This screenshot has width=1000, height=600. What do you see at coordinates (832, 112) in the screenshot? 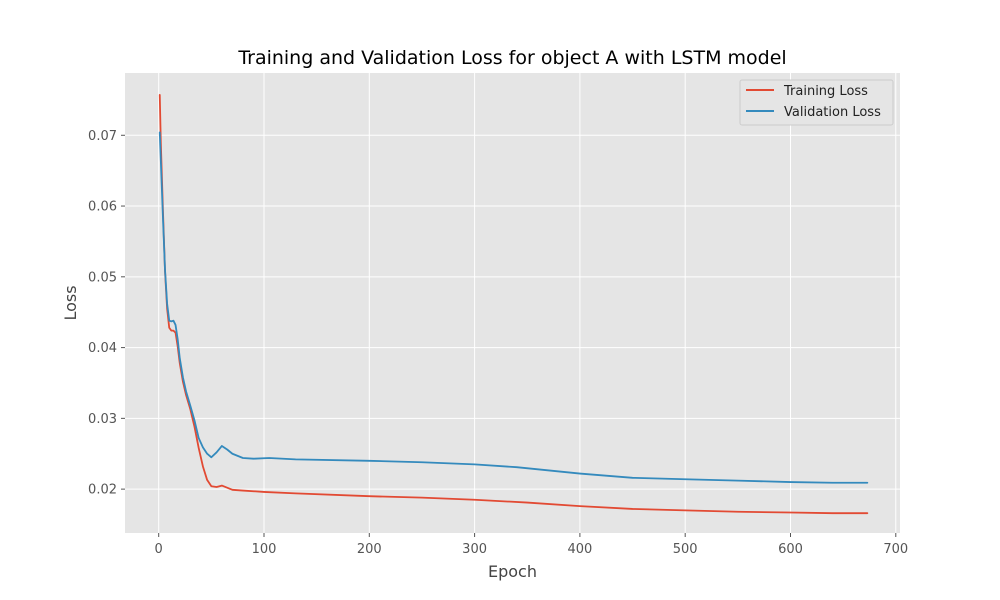
I see `legend-label-validation: Validation Loss` at bounding box center [832, 112].